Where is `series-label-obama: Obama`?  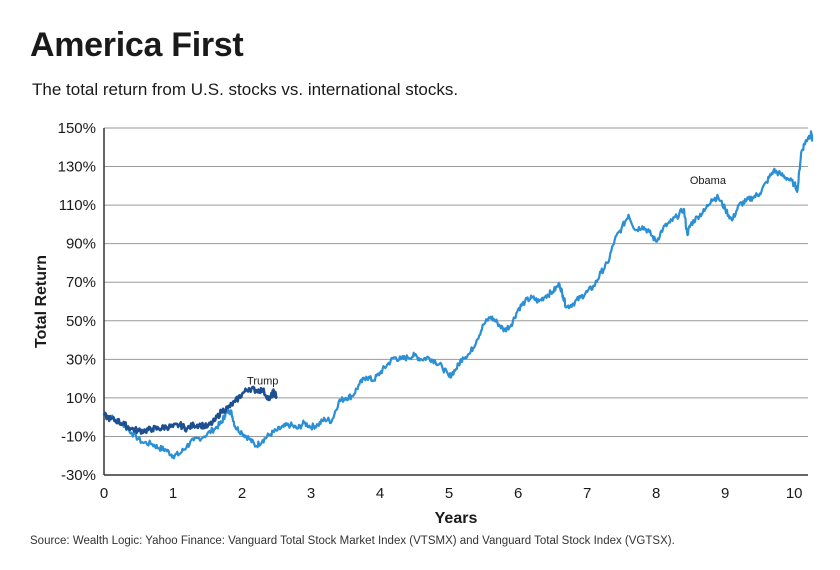 series-label-obama: Obama is located at coordinates (708, 181).